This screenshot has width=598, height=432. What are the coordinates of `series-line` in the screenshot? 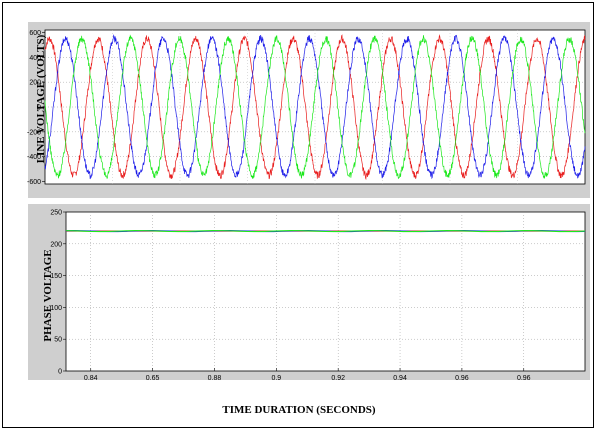 It's located at (325, 231).